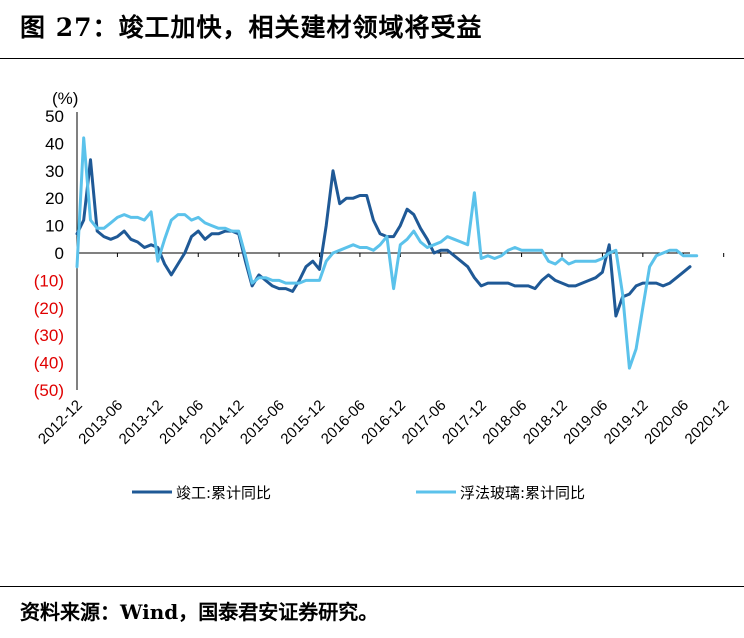 Image resolution: width=744 pixels, height=638 pixels. Describe the element at coordinates (49, 335) in the screenshot. I see `y-tick-label: (30)` at that location.